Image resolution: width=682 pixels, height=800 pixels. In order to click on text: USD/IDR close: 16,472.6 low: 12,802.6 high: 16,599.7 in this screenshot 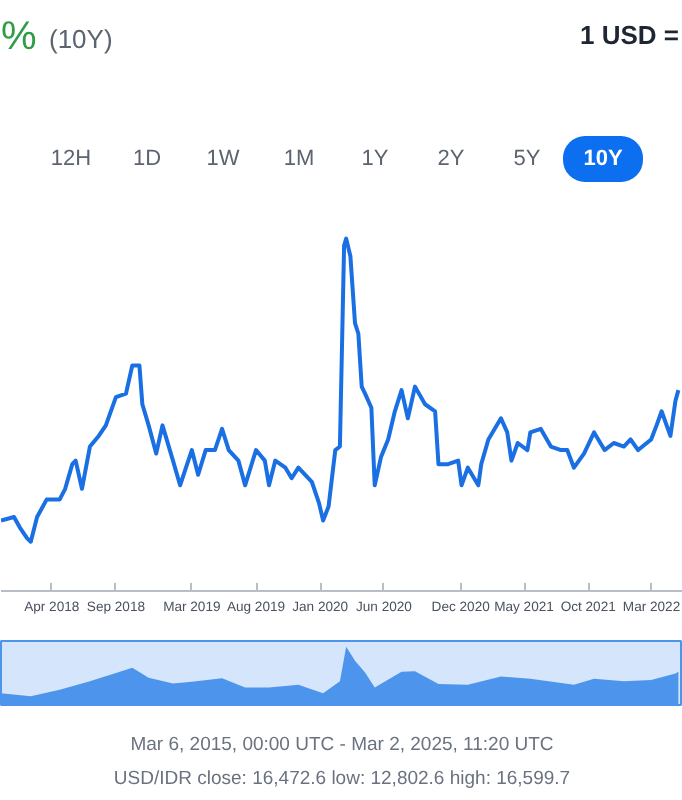, I will do `click(342, 779)`.